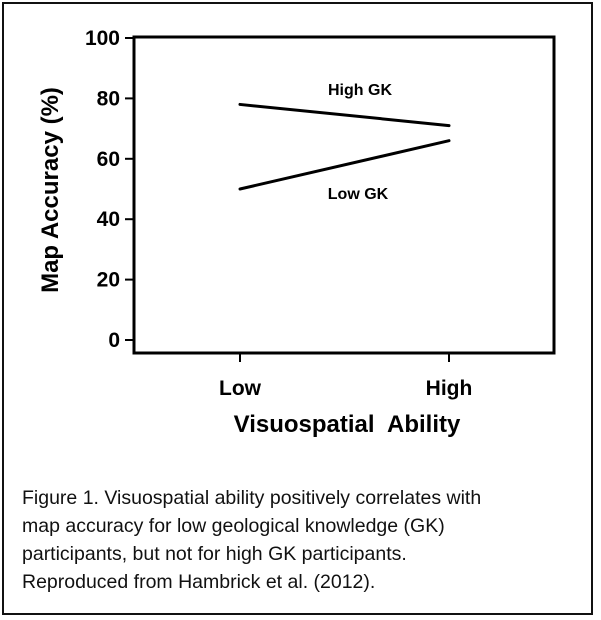 This screenshot has width=601, height=620. What do you see at coordinates (102, 38) in the screenshot?
I see `y-tick-label: 100` at bounding box center [102, 38].